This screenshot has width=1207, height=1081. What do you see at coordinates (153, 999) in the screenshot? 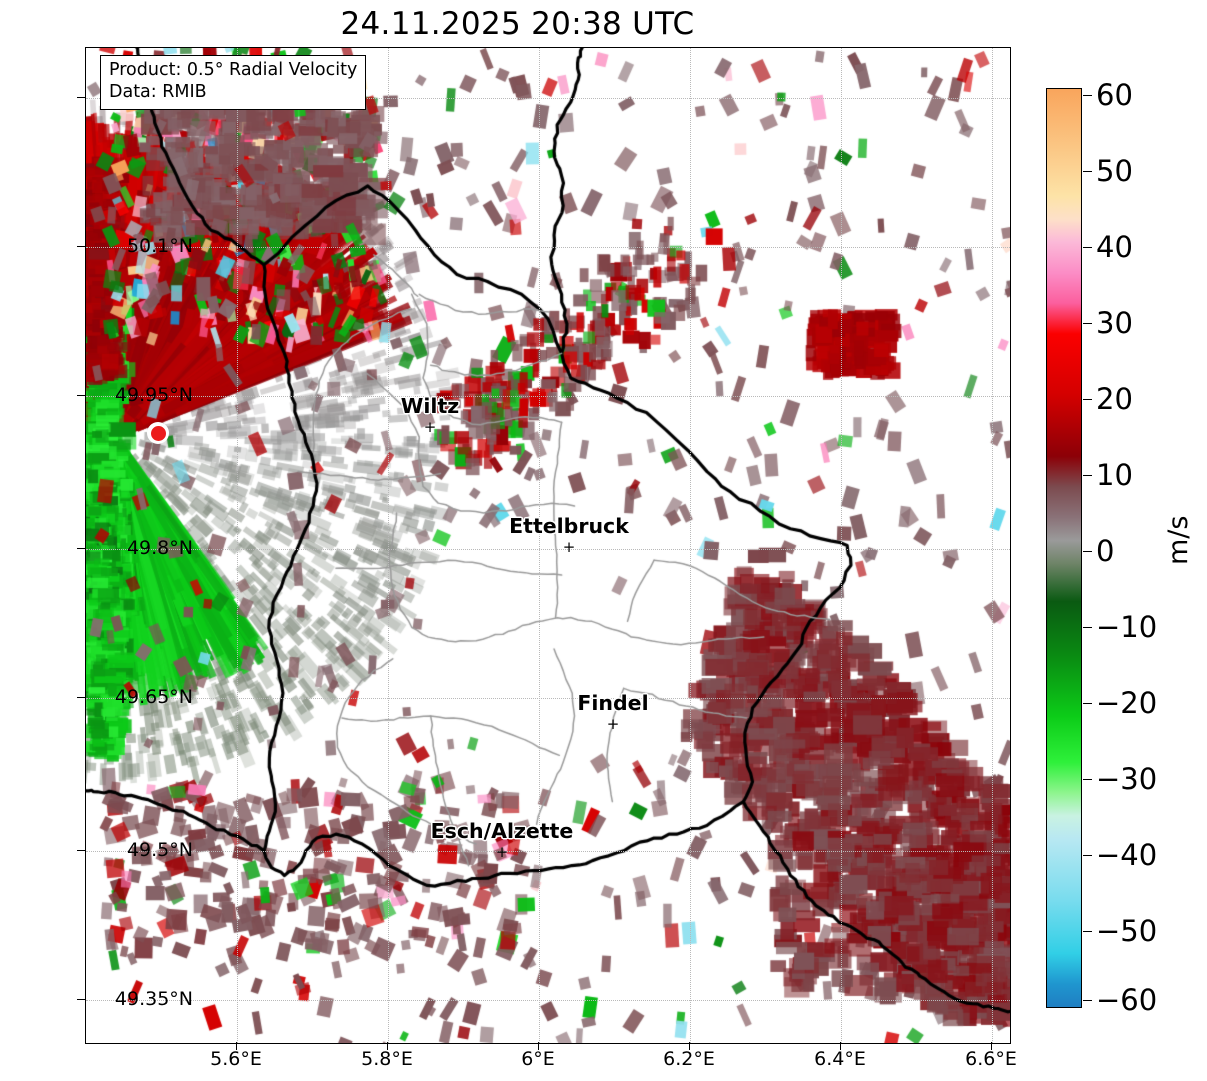
I see `y-axis-label-6: 49.35°N` at bounding box center [153, 999].